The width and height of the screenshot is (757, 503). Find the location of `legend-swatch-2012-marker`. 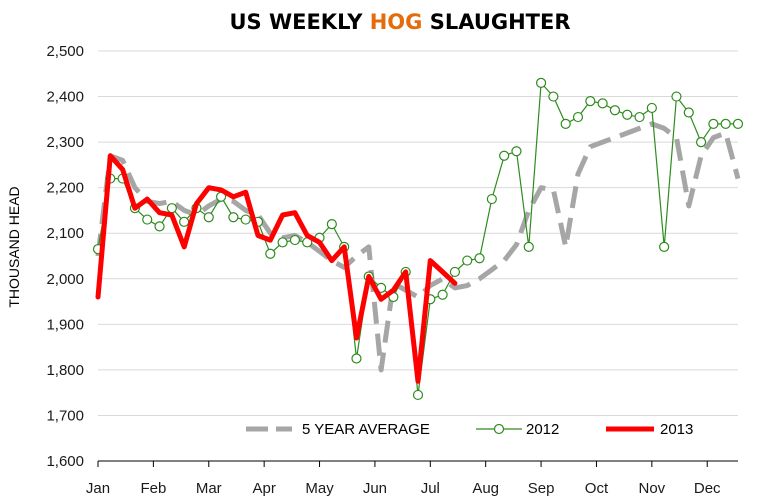

legend-swatch-2012-marker is located at coordinates (499, 429).